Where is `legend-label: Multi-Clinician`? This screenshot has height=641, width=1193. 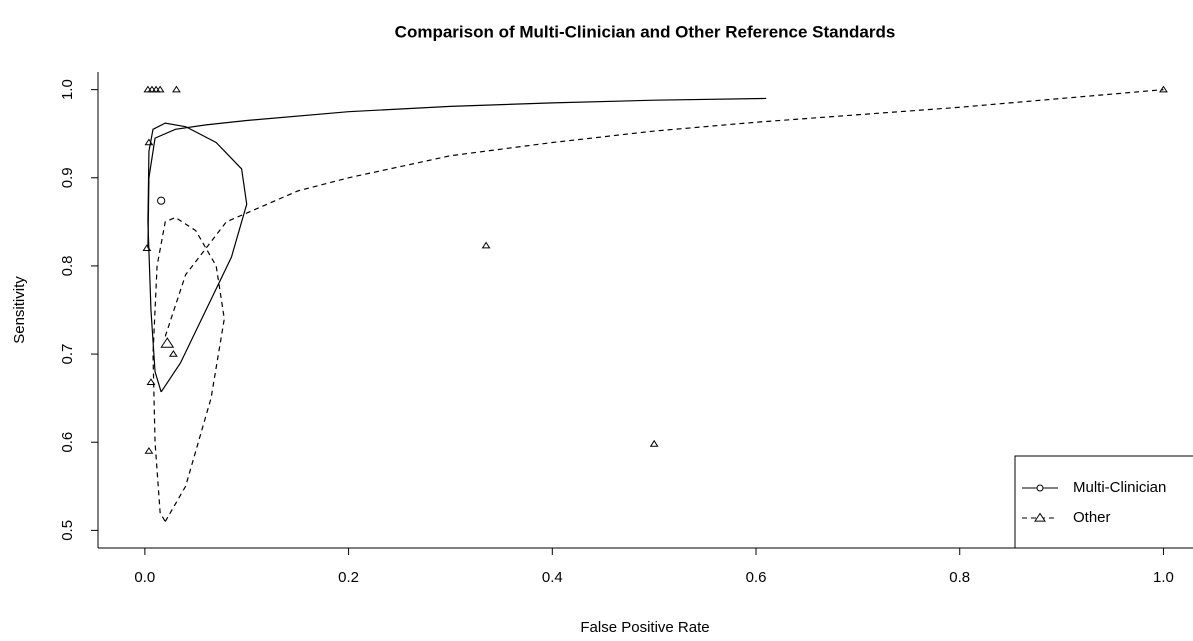 legend-label: Multi-Clinician is located at coordinates (1119, 487).